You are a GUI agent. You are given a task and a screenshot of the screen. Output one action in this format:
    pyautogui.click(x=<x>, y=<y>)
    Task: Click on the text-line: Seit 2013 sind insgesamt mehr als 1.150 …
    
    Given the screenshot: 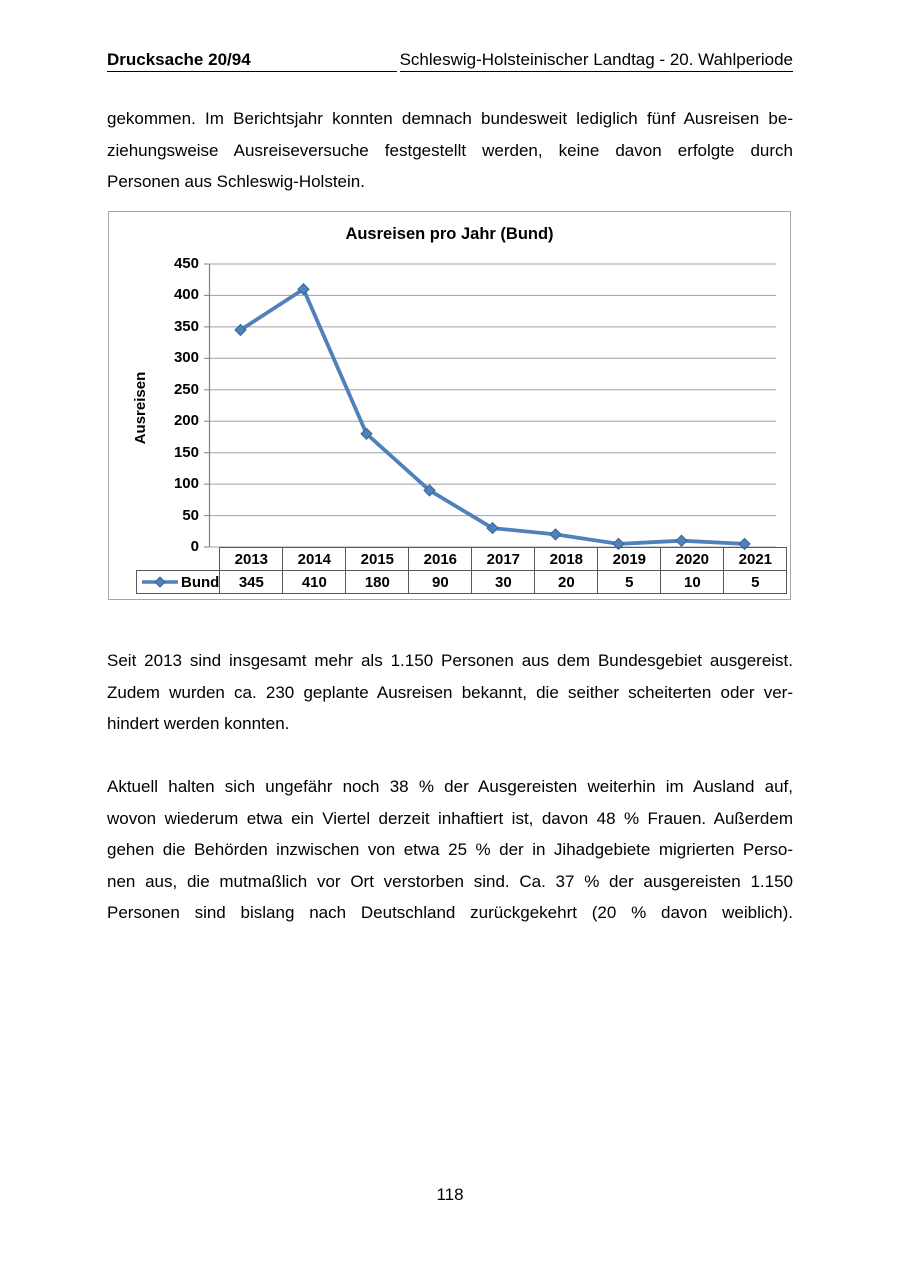 What is the action you would take?
    pyautogui.click(x=450, y=660)
    